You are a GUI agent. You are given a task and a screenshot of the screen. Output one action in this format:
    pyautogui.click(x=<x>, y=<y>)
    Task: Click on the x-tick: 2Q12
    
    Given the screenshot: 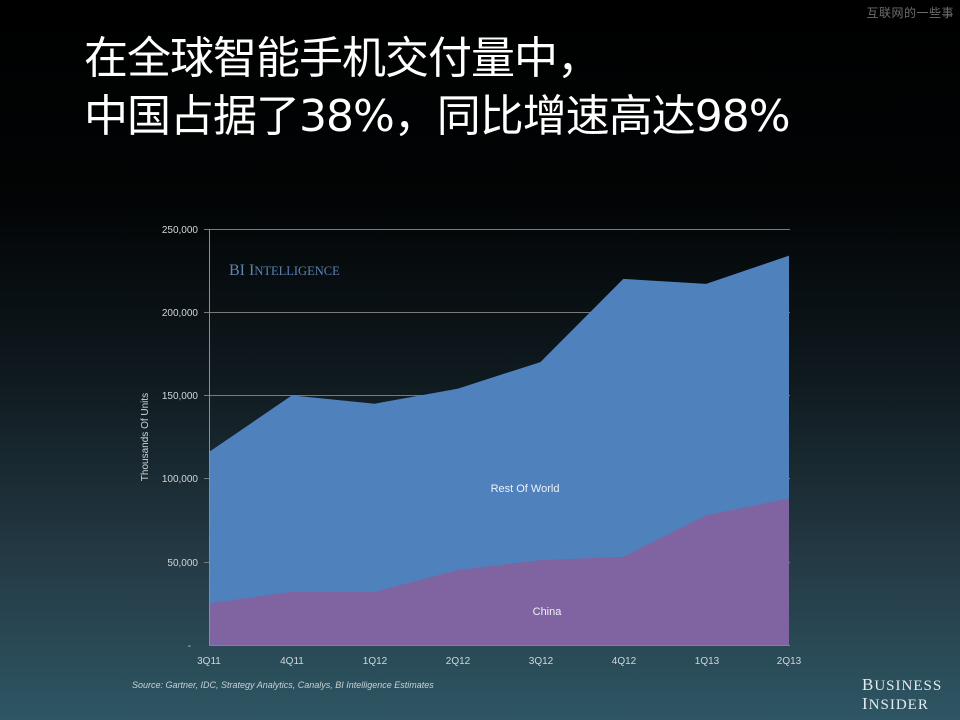 What is the action you would take?
    pyautogui.click(x=458, y=661)
    